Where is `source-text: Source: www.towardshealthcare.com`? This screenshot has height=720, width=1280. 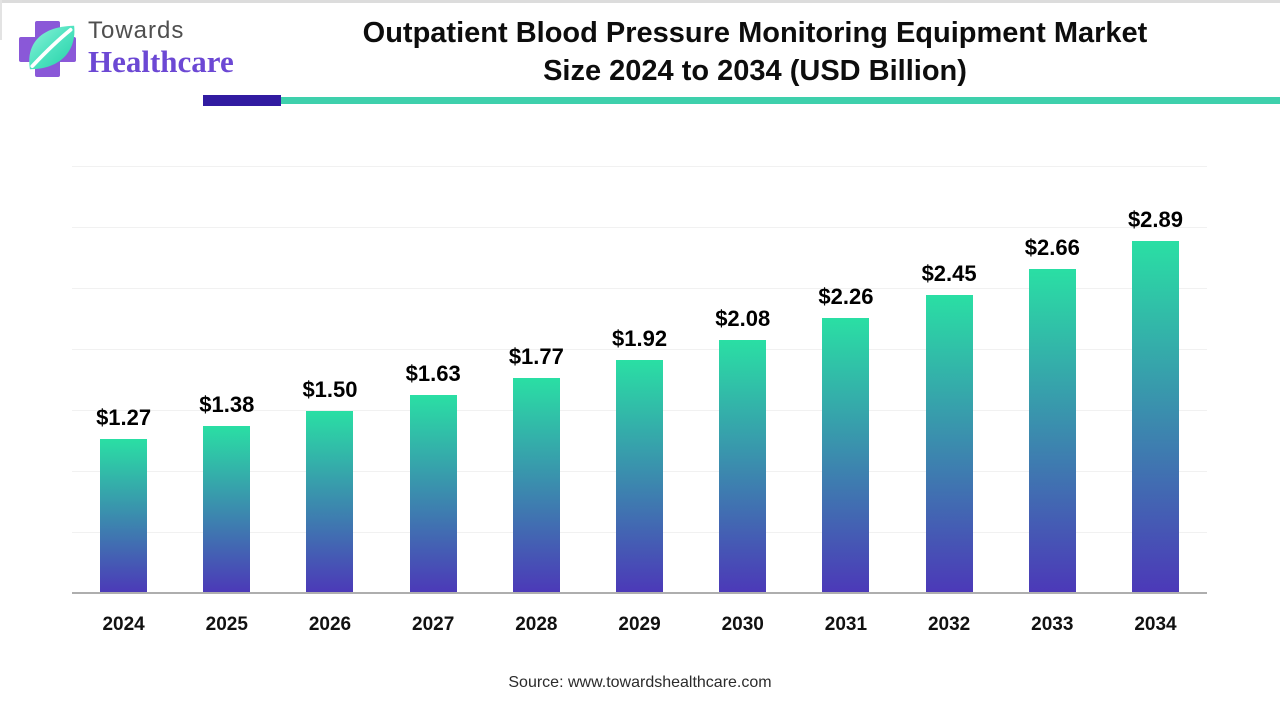 source-text: Source: www.towardshealthcare.com is located at coordinates (640, 682).